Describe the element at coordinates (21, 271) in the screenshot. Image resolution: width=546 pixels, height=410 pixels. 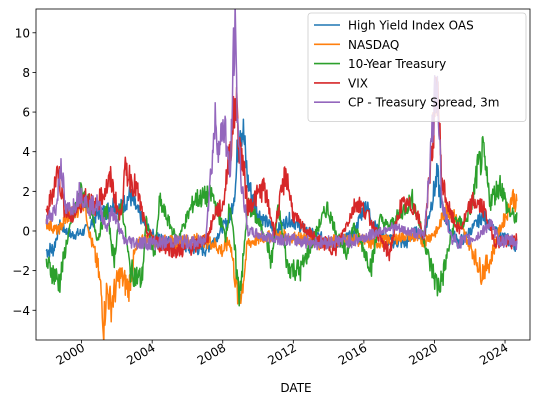
I see `y-tick-label: −2` at that location.